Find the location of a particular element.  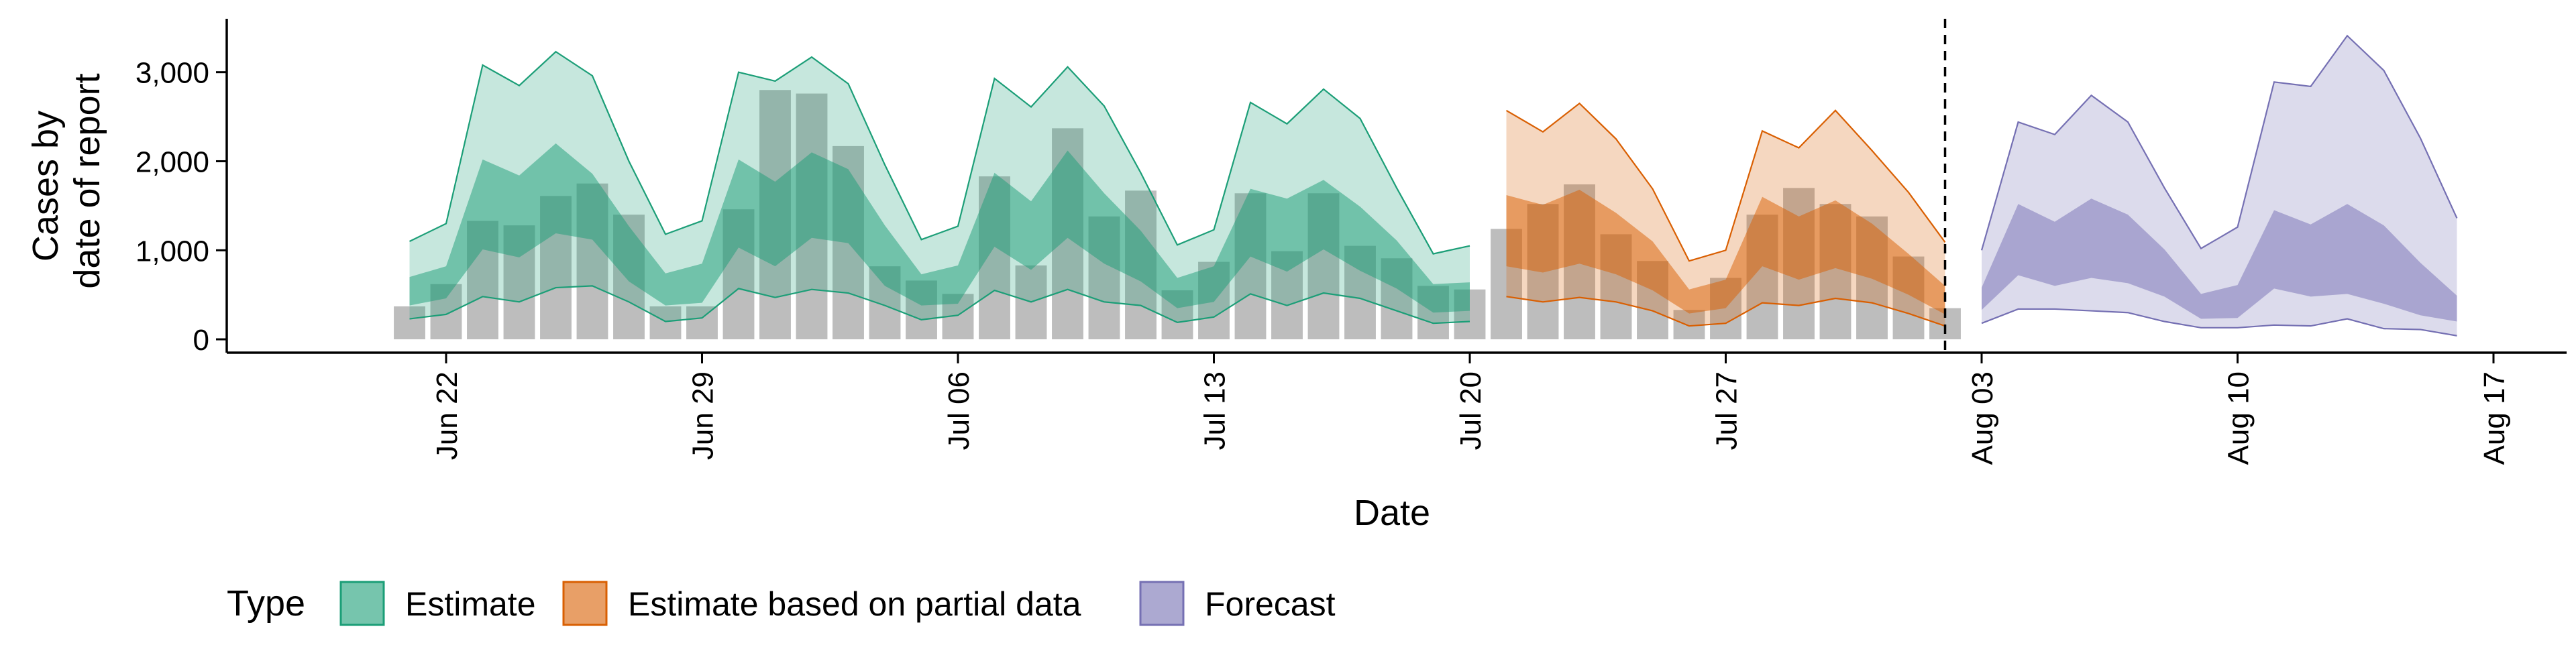

forecast-inner-band is located at coordinates (2219, 260).